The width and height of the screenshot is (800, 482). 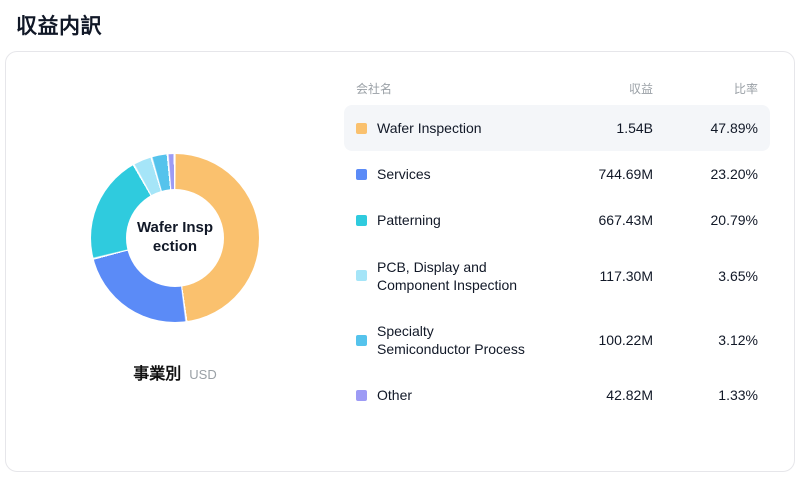 I want to click on donut-center-label: Wafer Insp ection, so click(x=175, y=238).